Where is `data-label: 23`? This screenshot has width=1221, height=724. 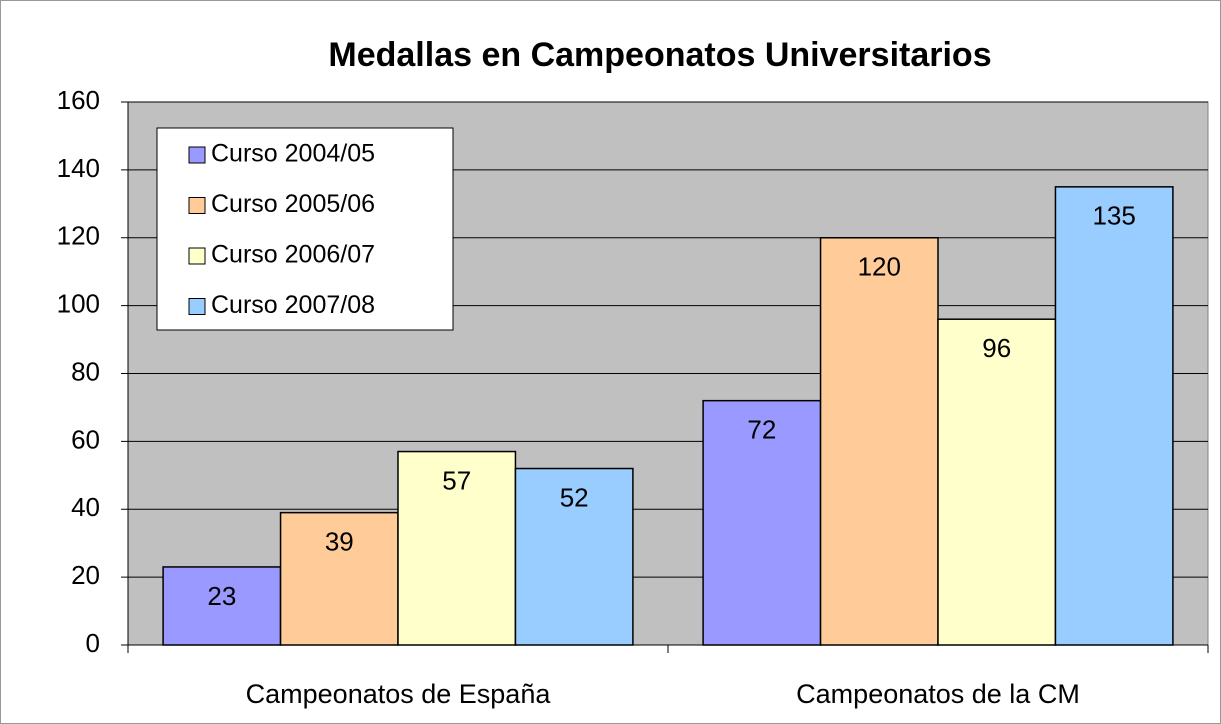
data-label: 23 is located at coordinates (221, 596).